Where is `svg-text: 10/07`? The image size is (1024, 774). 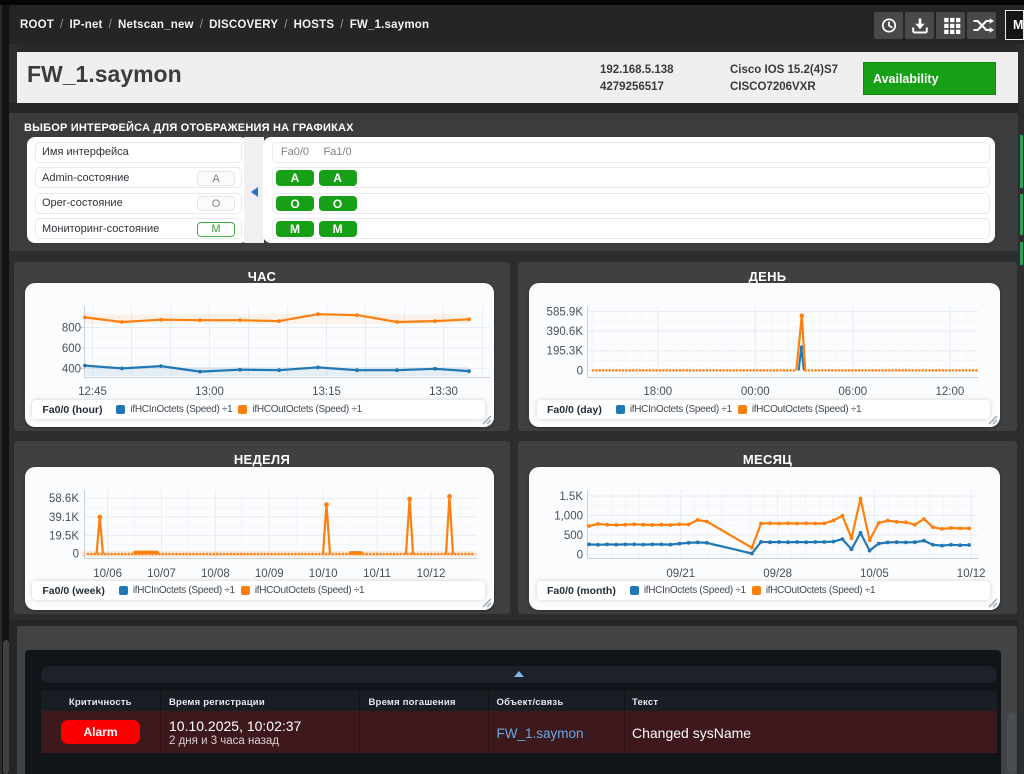 svg-text: 10/07 is located at coordinates (161, 574).